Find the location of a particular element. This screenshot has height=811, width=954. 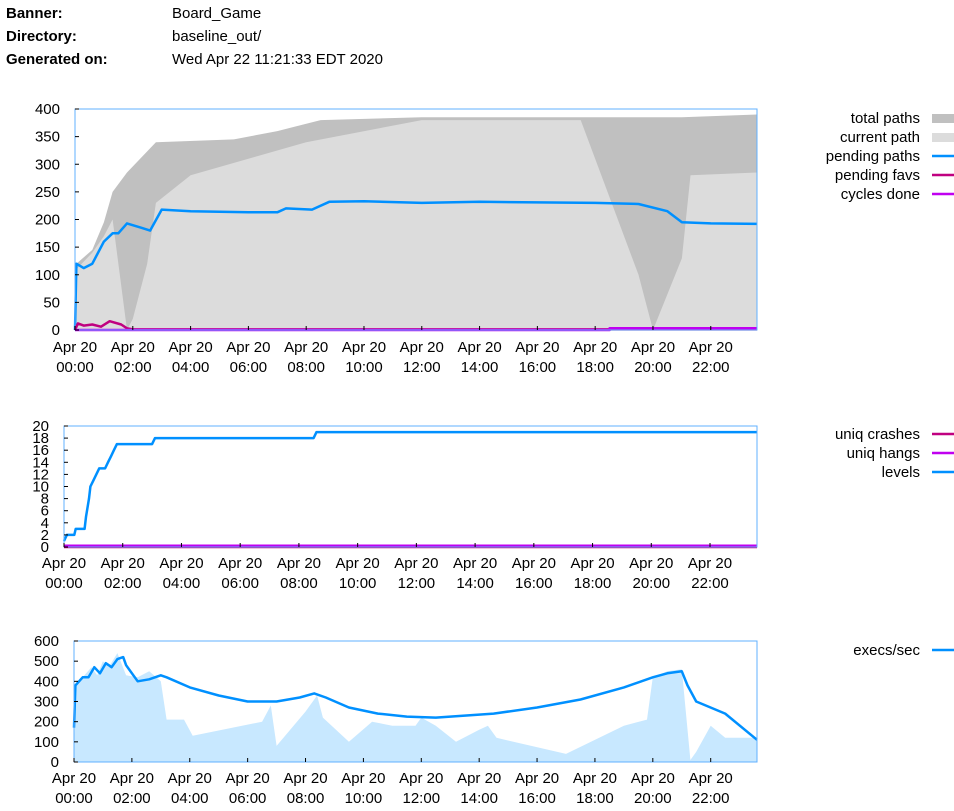

legend-item: uniq crashes is located at coordinates (894, 434).